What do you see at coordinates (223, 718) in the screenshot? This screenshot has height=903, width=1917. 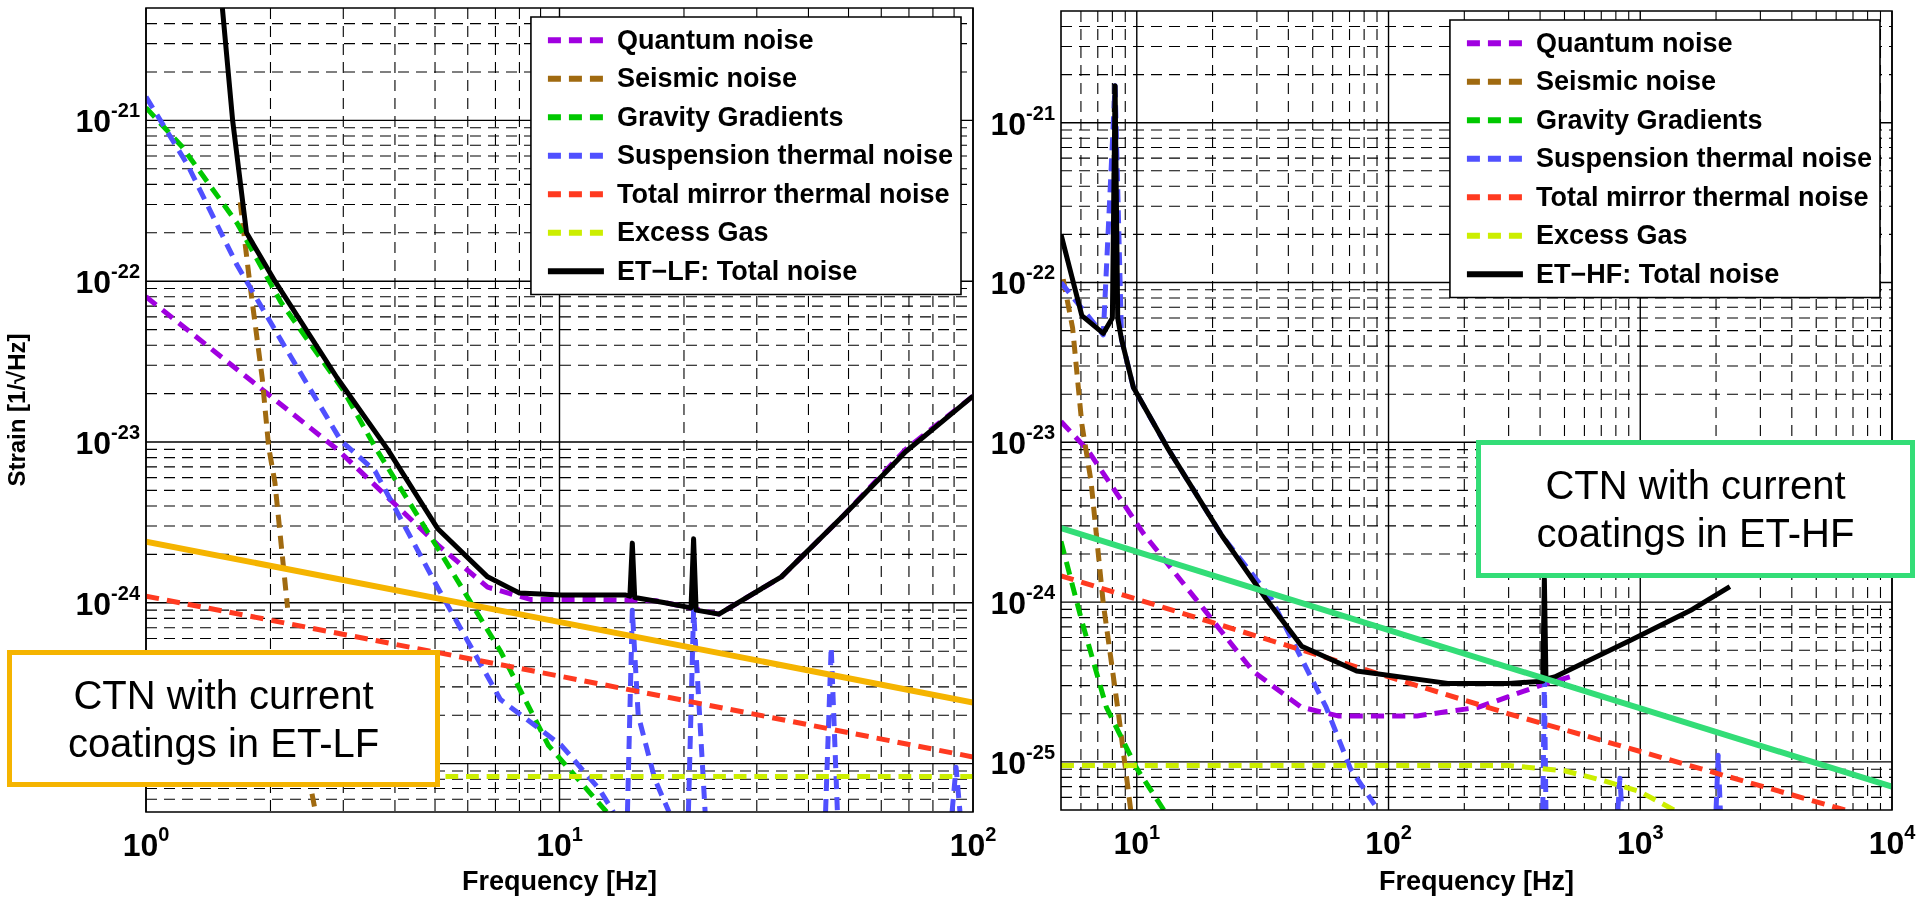 I see `callout-box: CTN with current coatings in ET-LF` at bounding box center [223, 718].